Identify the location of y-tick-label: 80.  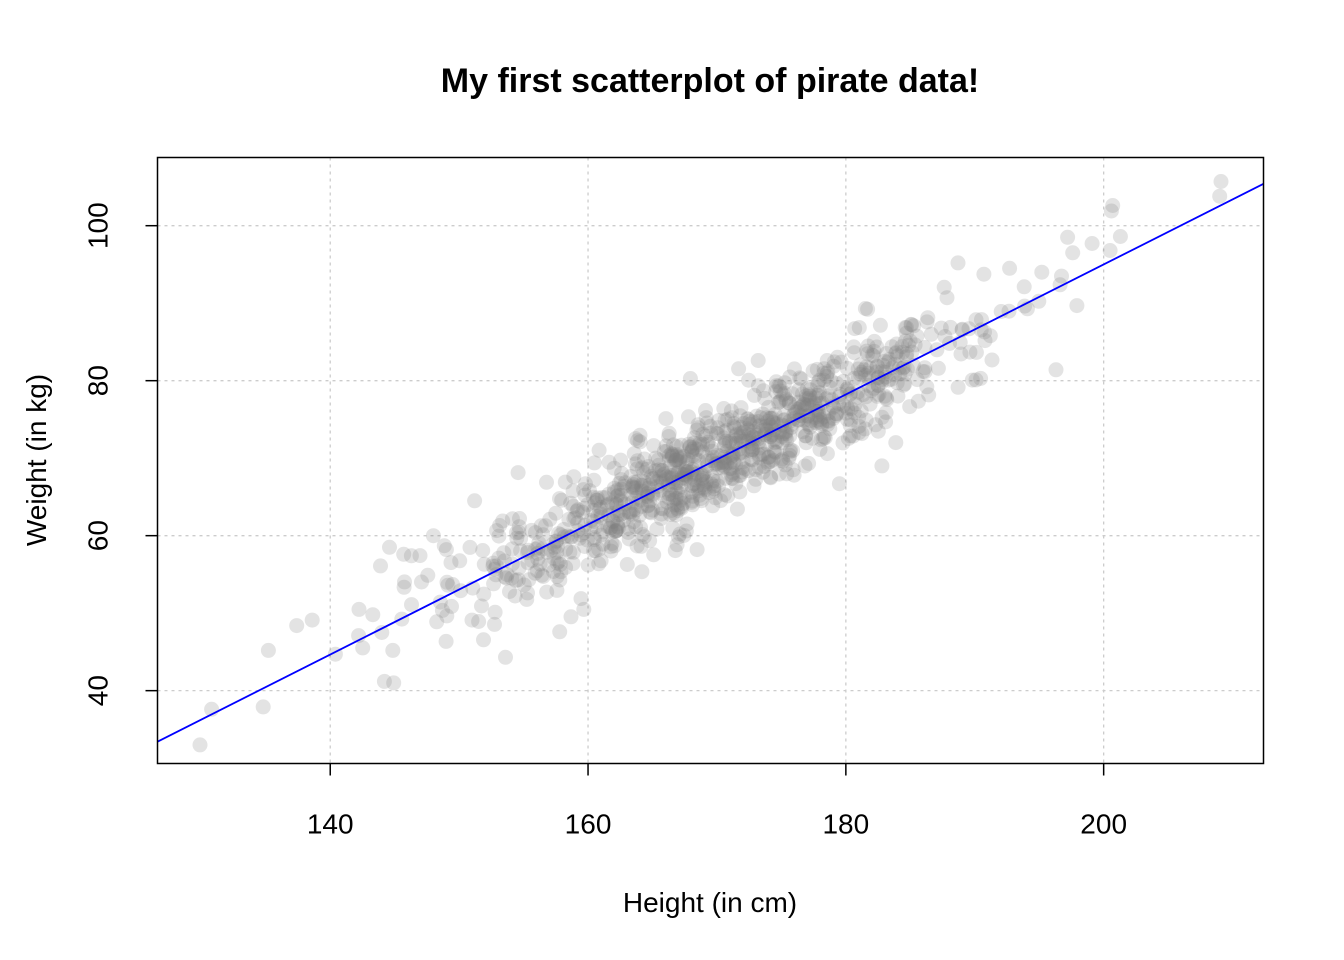
(98, 380).